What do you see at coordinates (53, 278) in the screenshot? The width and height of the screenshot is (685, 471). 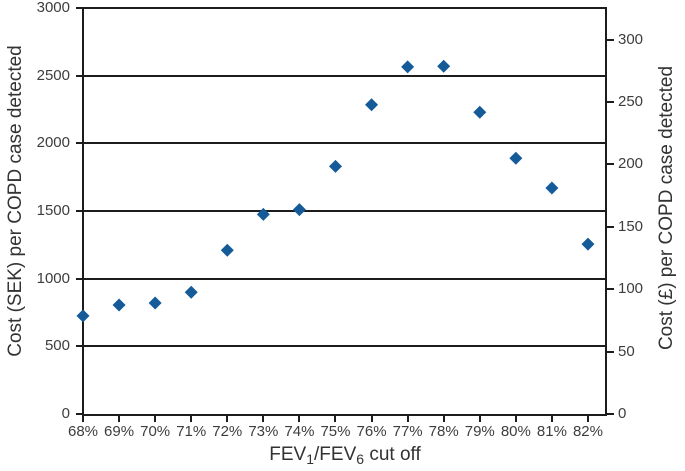 I see `left-axis-tick-label: 1000` at bounding box center [53, 278].